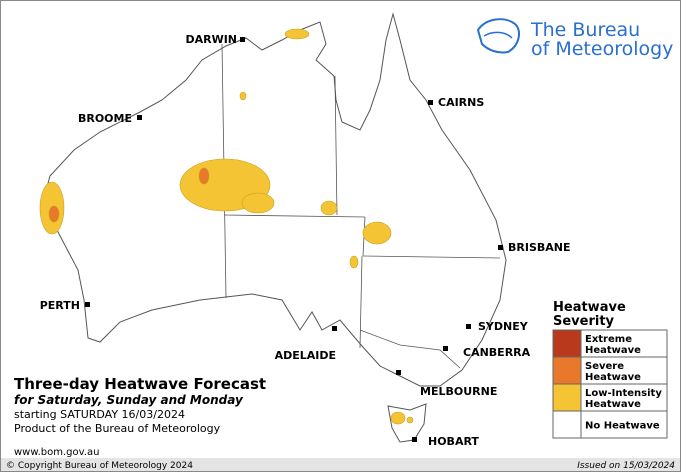  What do you see at coordinates (340, 464) in the screenshot?
I see `footer` at bounding box center [340, 464].